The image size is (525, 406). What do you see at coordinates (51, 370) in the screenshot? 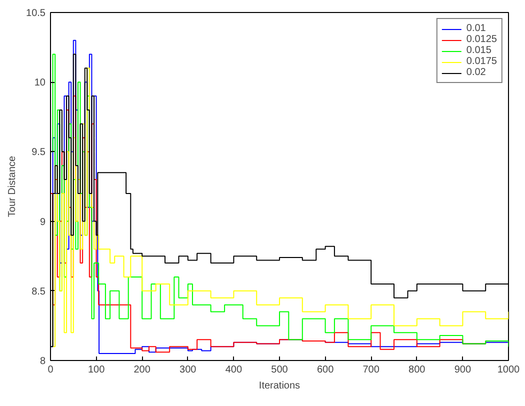
I see `x-tick-label: 0` at bounding box center [51, 370].